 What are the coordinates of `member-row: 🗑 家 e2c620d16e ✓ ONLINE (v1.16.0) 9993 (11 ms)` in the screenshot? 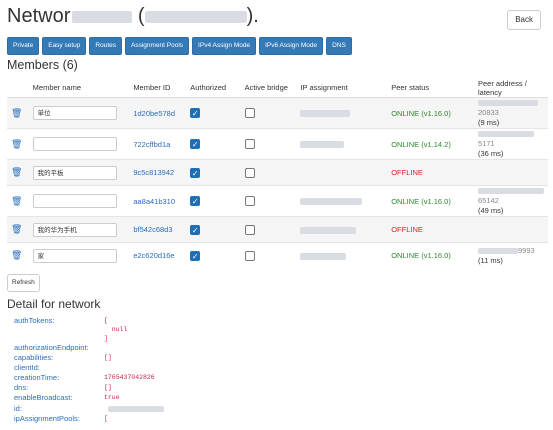 It's located at (277, 255).